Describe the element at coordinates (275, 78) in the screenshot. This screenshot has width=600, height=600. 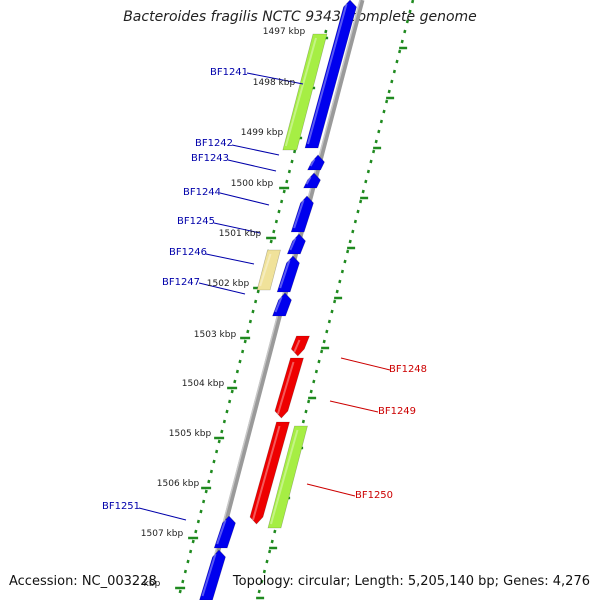
I see `leader-bf1241` at that location.